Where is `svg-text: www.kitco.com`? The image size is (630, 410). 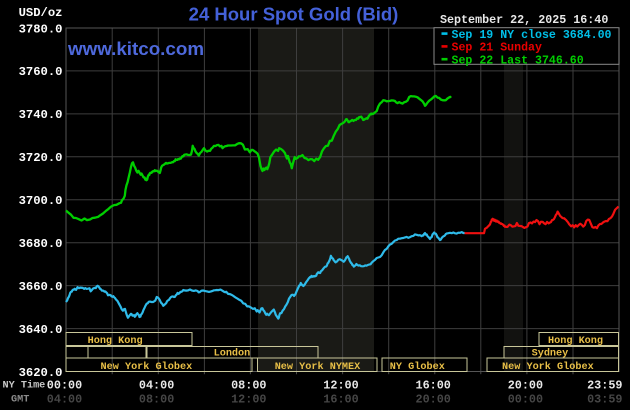 svg-text: www.kitco.com is located at coordinates (135, 48).